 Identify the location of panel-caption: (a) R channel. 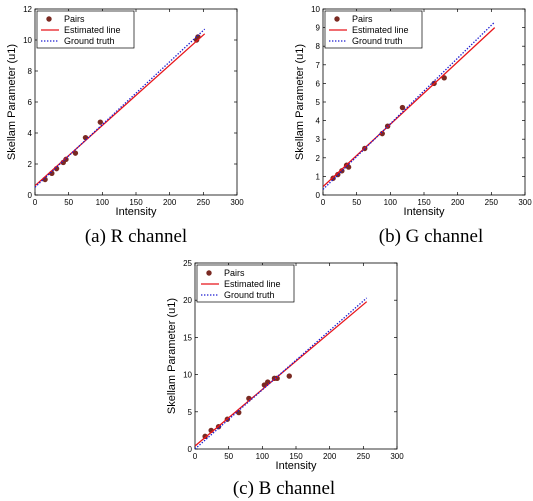
(136, 236).